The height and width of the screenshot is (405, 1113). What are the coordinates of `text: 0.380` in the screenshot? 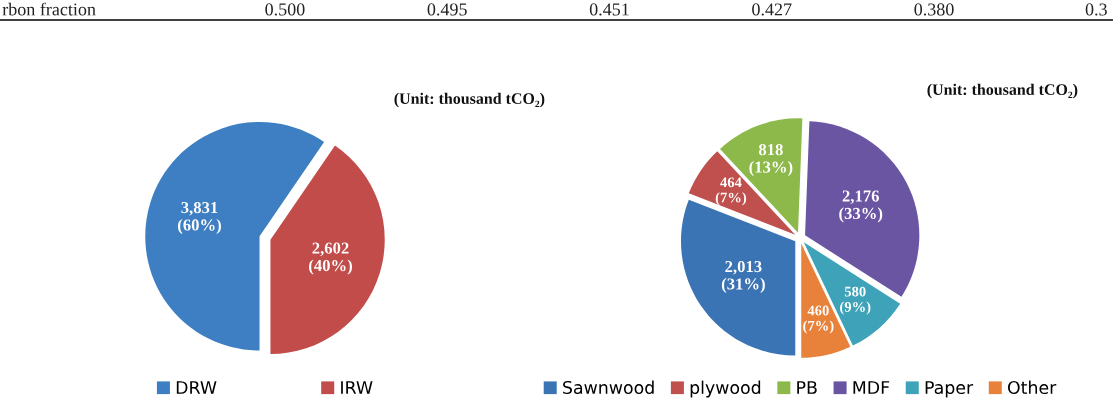 It's located at (934, 9).